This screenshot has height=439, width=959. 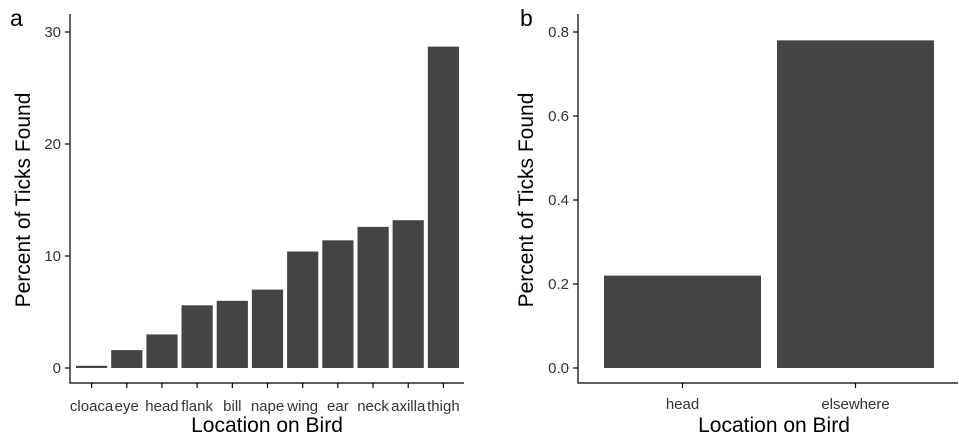 What do you see at coordinates (52, 144) in the screenshot?
I see `panel-a-y-tick-label: 20` at bounding box center [52, 144].